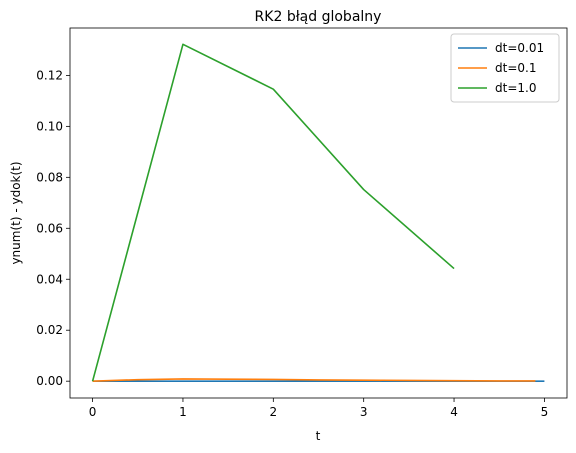 The height and width of the screenshot is (453, 576). Describe the element at coordinates (318, 17) in the screenshot. I see `chart-title: RK2 błąd globalny` at that location.